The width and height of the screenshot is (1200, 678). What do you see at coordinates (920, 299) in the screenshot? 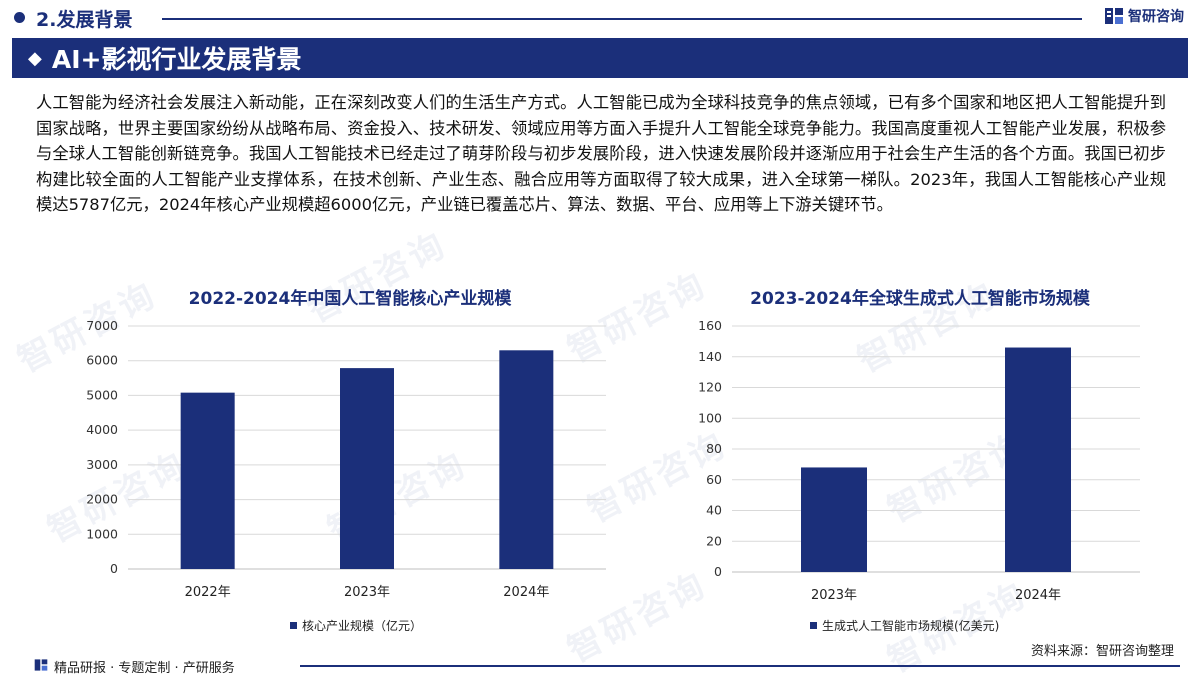
I see `chart-title: 2023-2024年全球生成式人工智能市场规模` at bounding box center [920, 299].